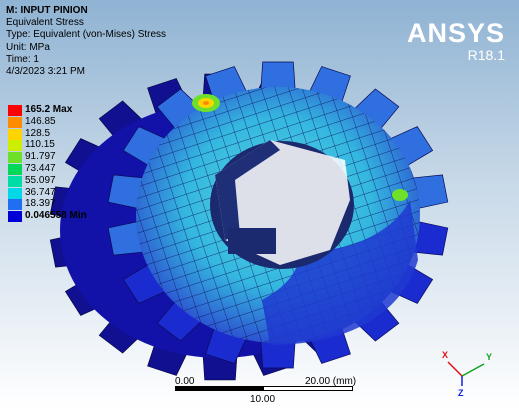  I want to click on low-stress-region, so click(340, 272).